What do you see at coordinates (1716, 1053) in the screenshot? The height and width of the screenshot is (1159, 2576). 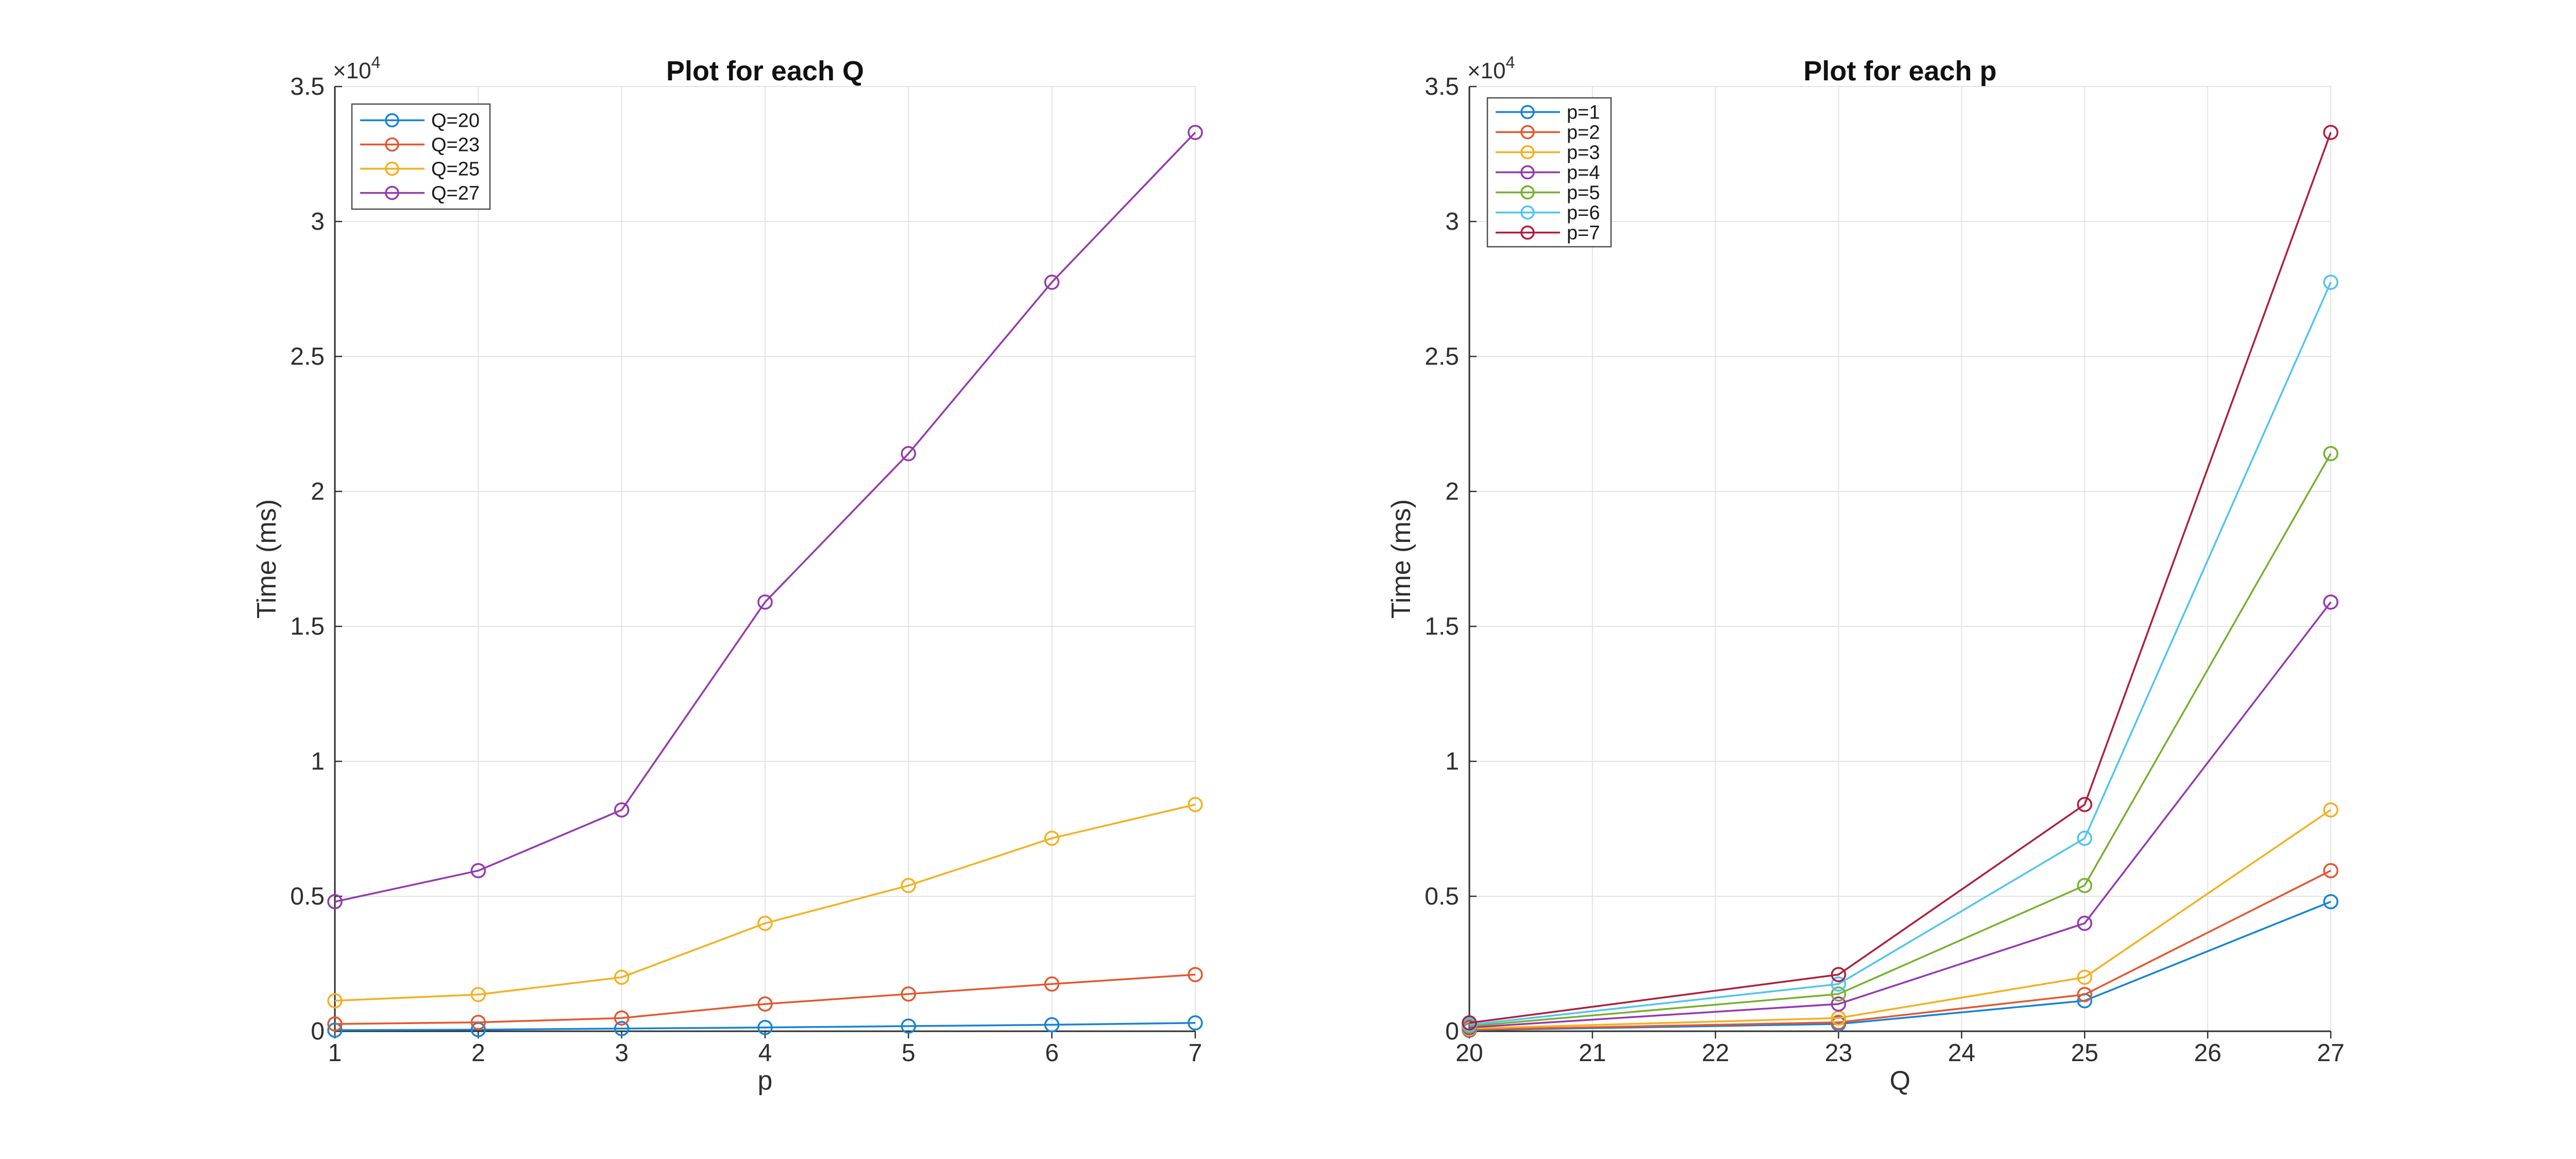 I see `x-tick-label: 22` at bounding box center [1716, 1053].